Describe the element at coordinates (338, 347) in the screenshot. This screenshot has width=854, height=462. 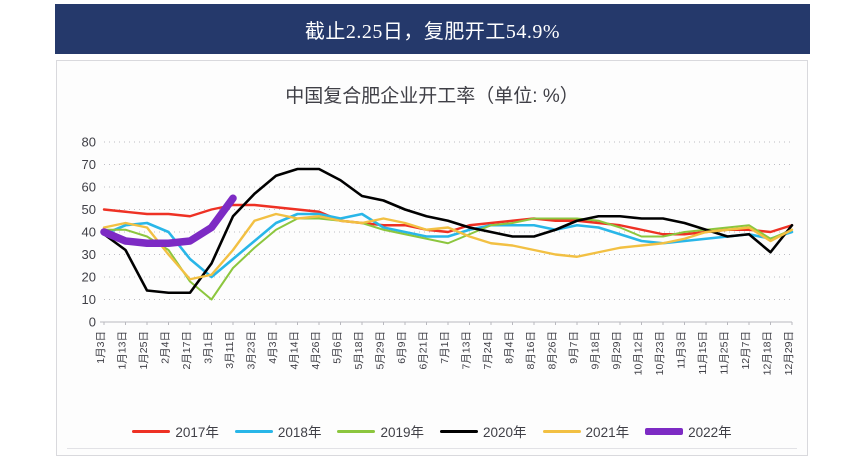
I see `x-axis-tick-label: 5月6日` at that location.